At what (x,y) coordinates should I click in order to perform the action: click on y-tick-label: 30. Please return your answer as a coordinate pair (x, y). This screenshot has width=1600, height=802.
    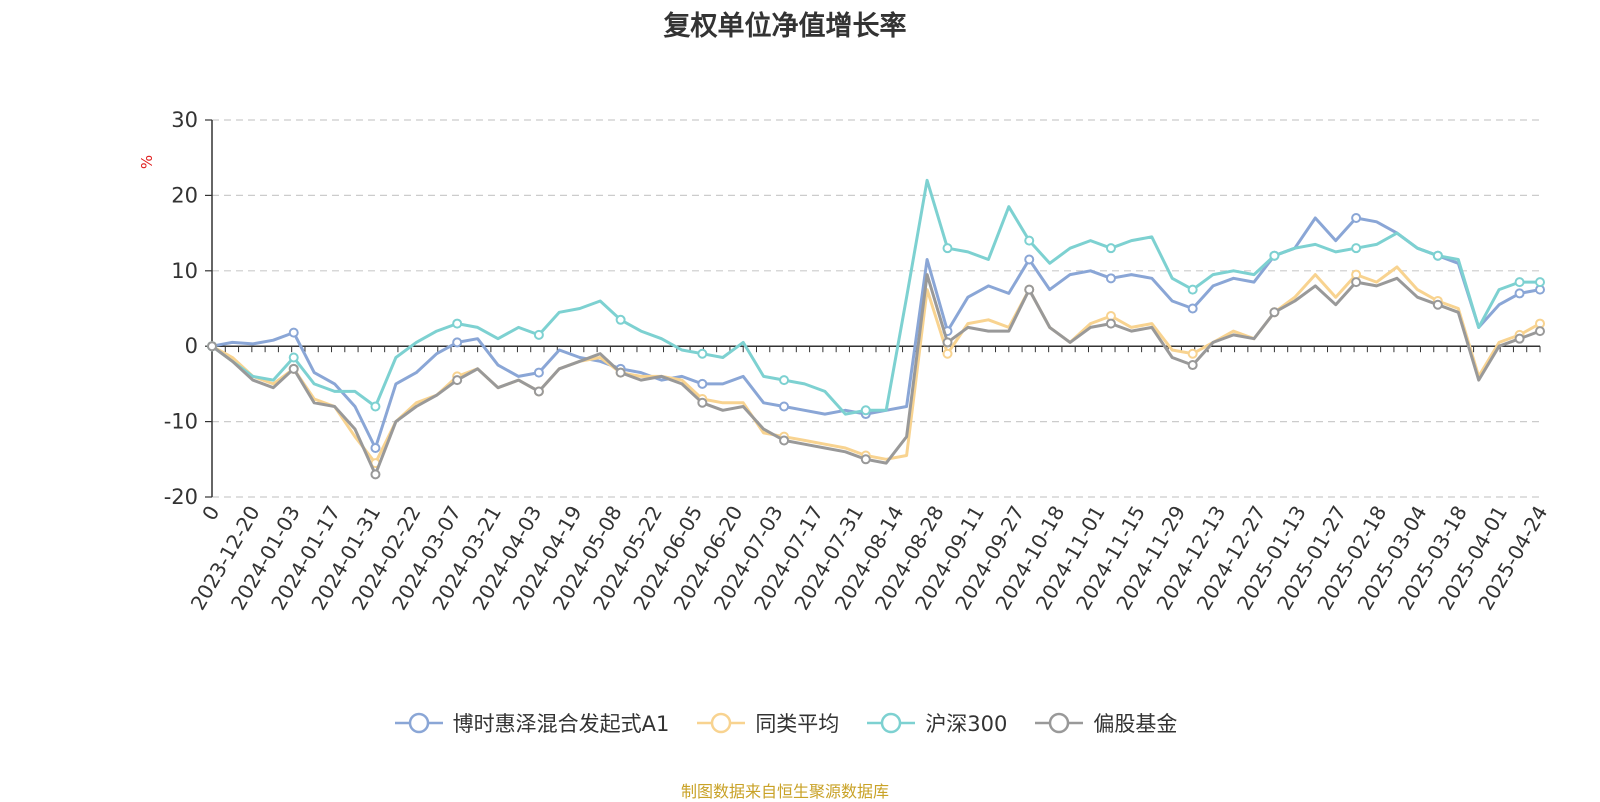
    Looking at the image, I should click on (184, 120).